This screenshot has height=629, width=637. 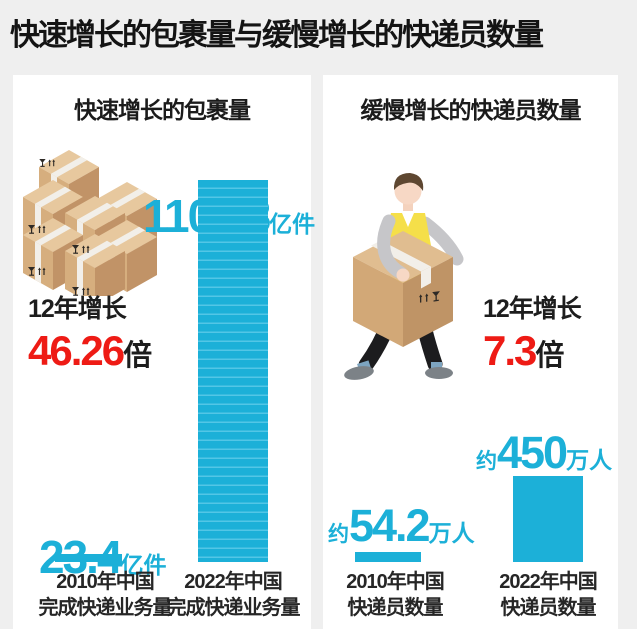 I want to click on axis-label-parcels-2010: 2010年中国 完成快递业务量, so click(x=105, y=595).